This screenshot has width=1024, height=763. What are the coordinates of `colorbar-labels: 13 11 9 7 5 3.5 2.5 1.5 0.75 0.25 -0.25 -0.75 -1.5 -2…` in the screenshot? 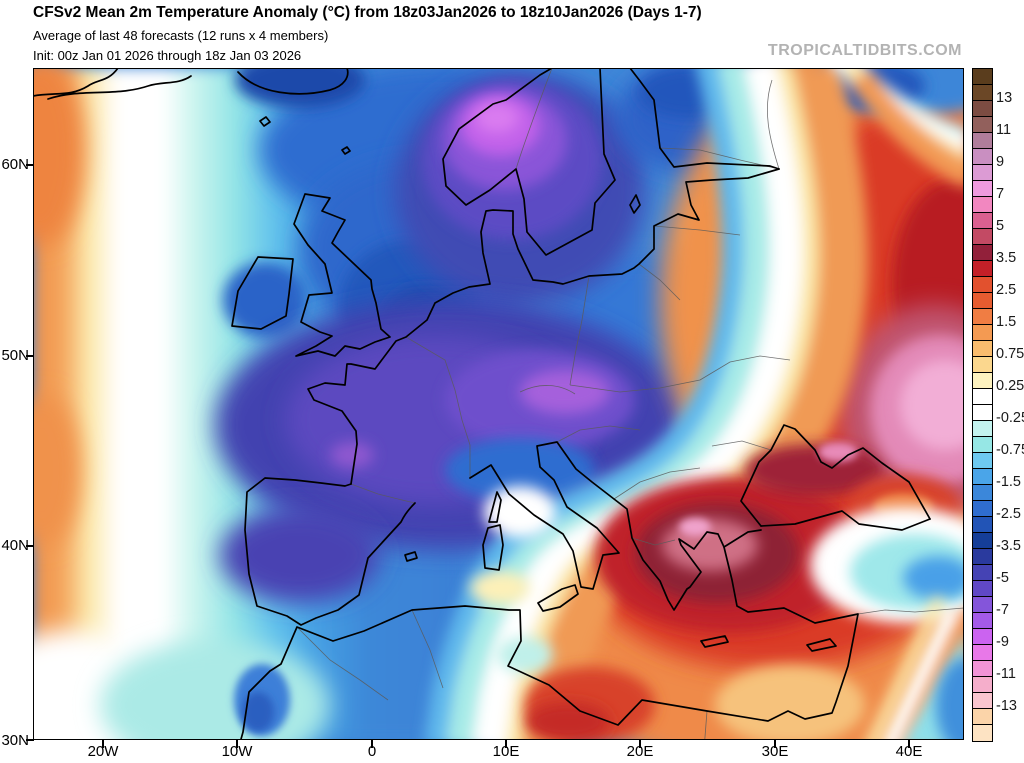 It's located at (1010, 404).